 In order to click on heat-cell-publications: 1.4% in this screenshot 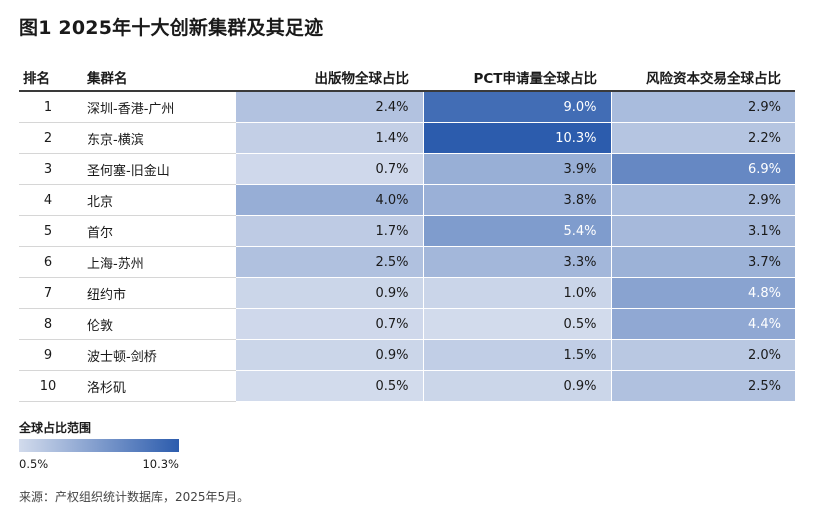, I will do `click(328, 138)`.